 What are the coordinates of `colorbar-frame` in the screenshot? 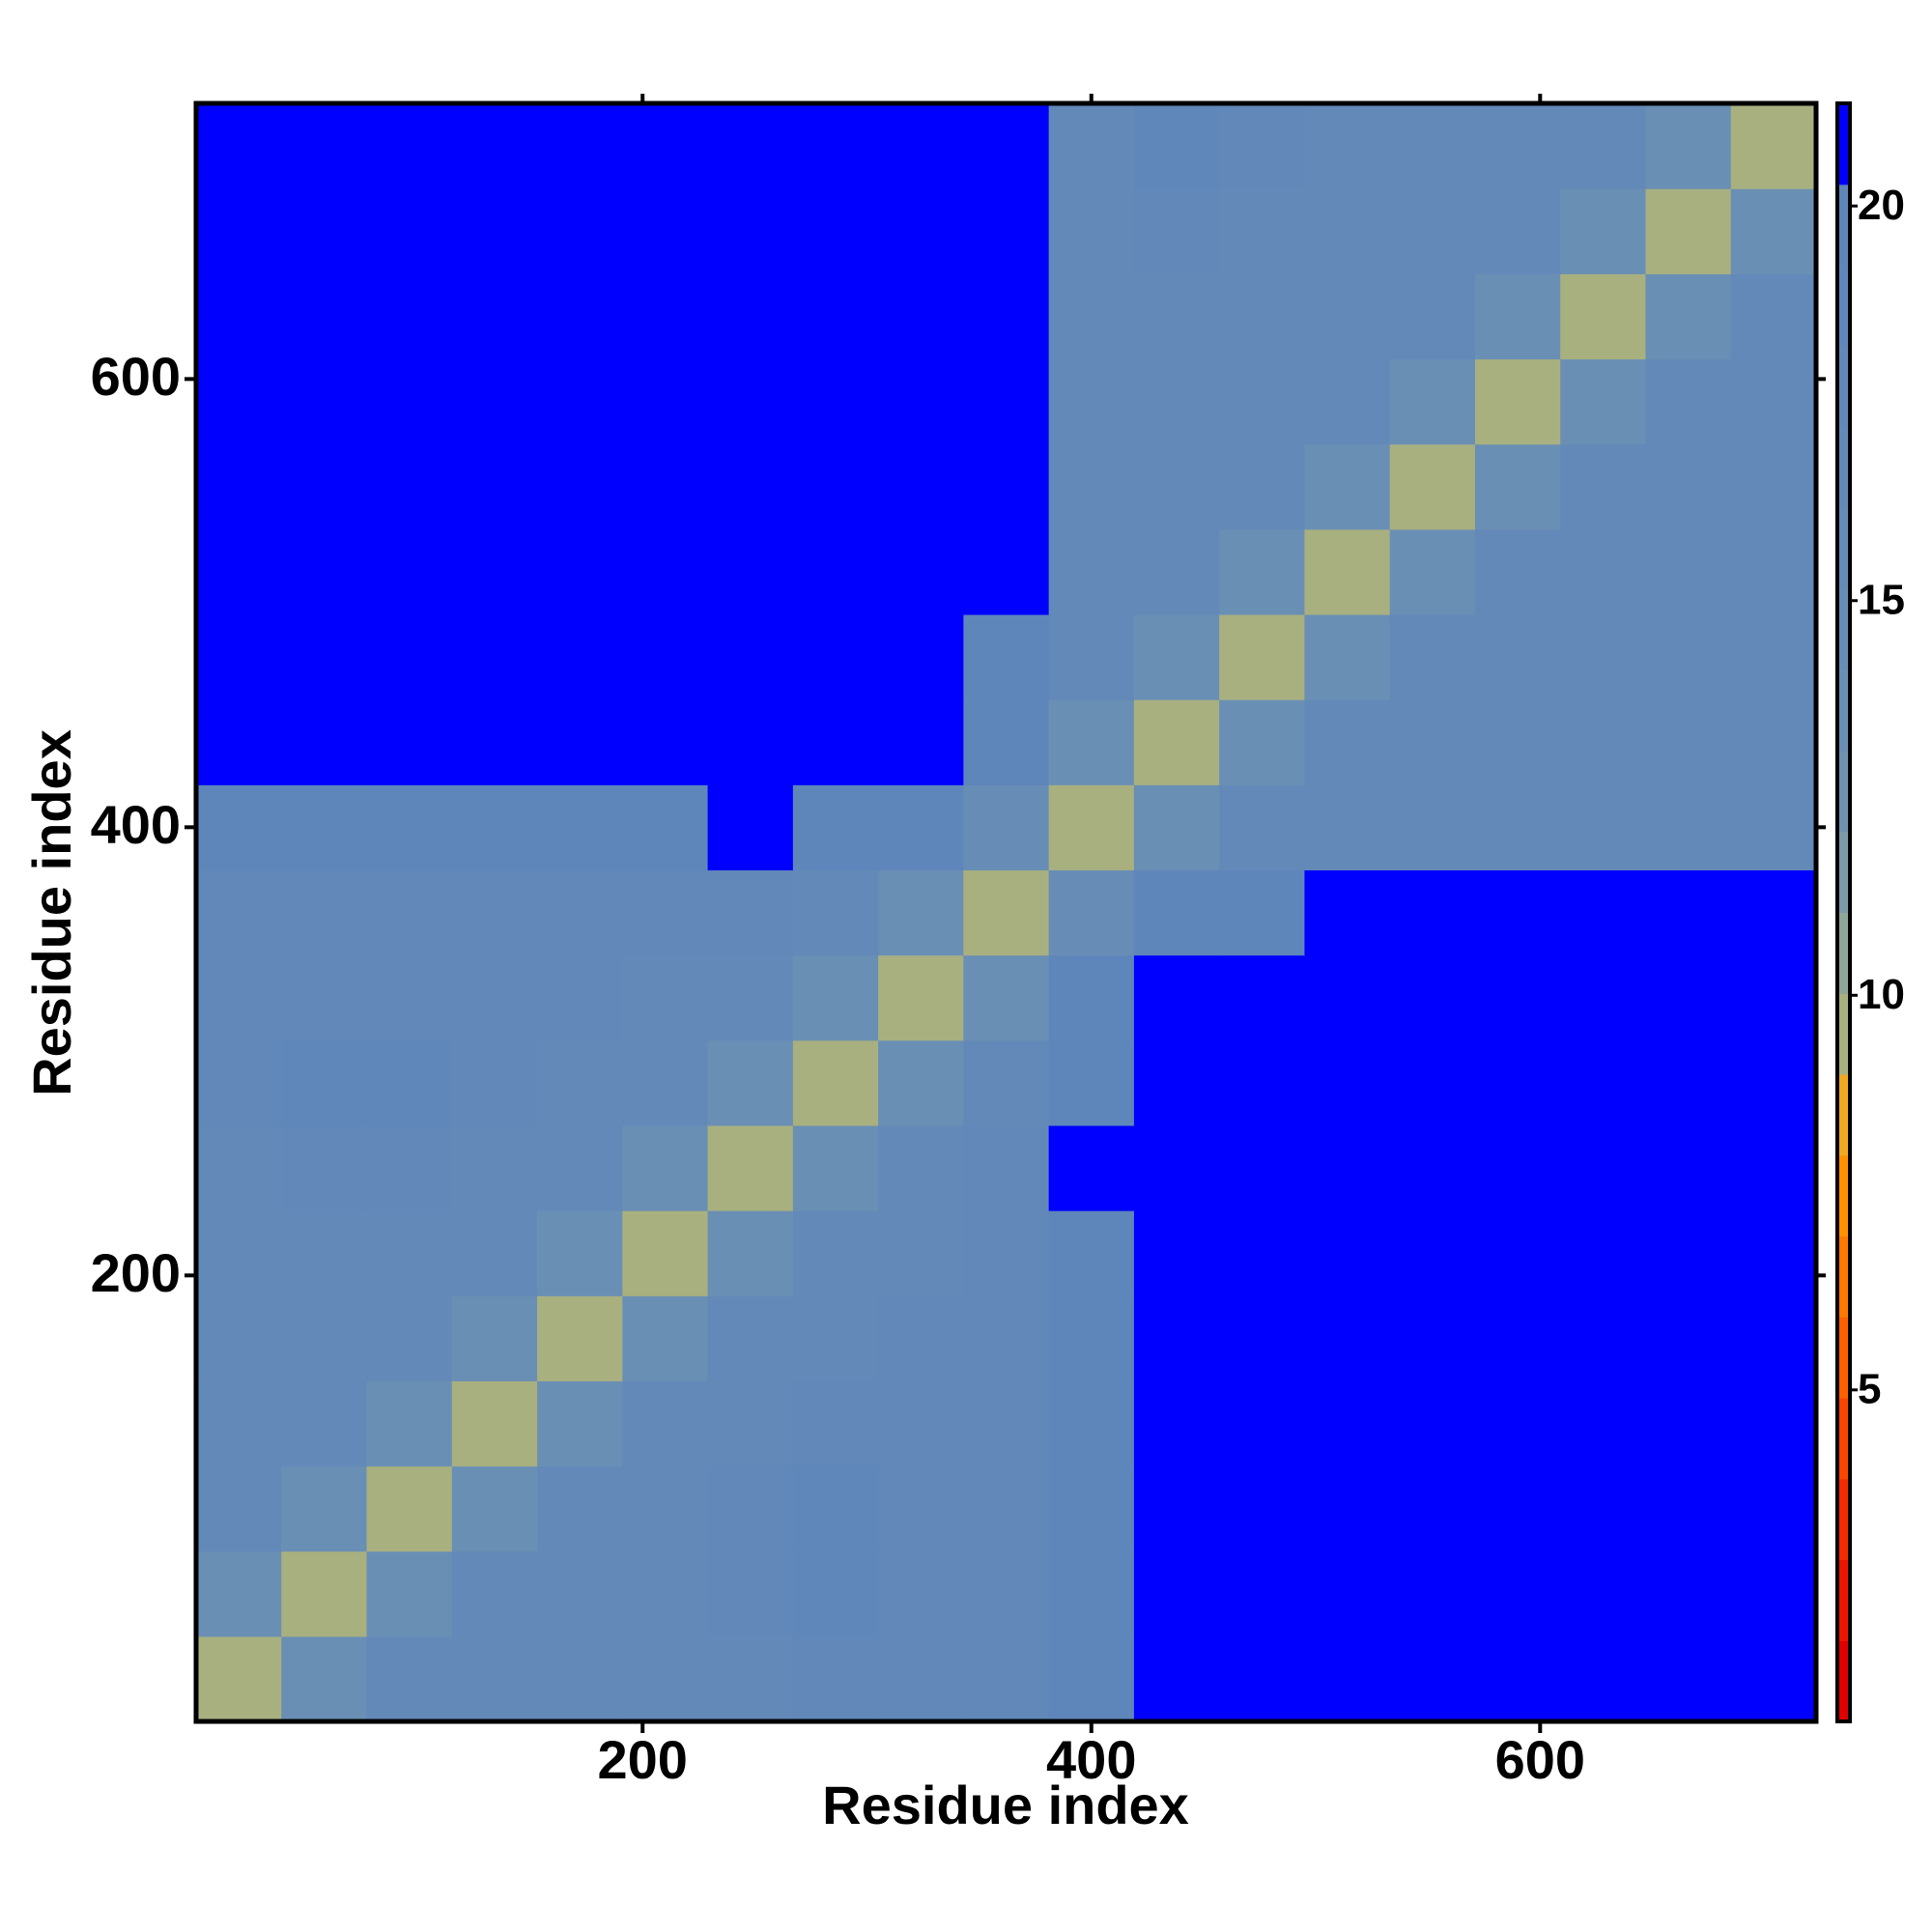 It's located at (1843, 912).